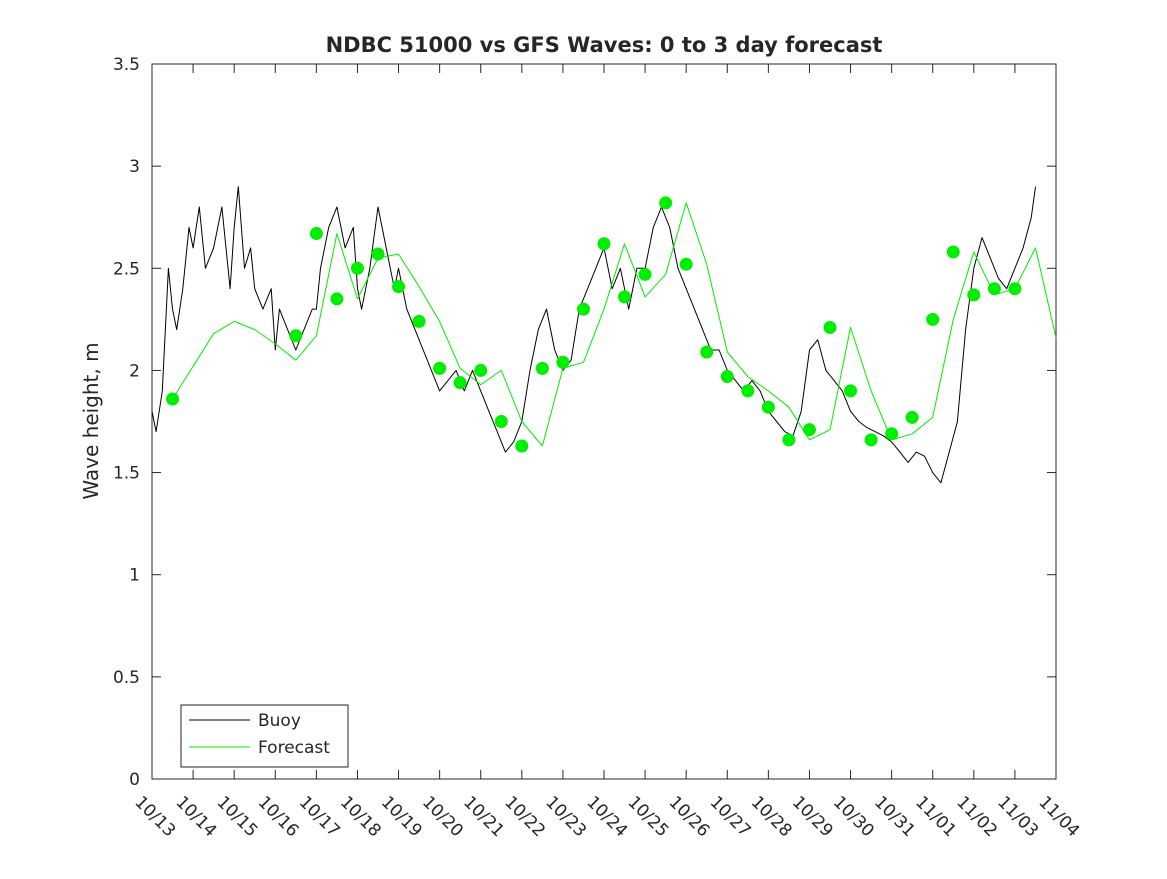 The image size is (1167, 879). Describe the element at coordinates (134, 576) in the screenshot. I see `y-tick-label: 1` at that location.